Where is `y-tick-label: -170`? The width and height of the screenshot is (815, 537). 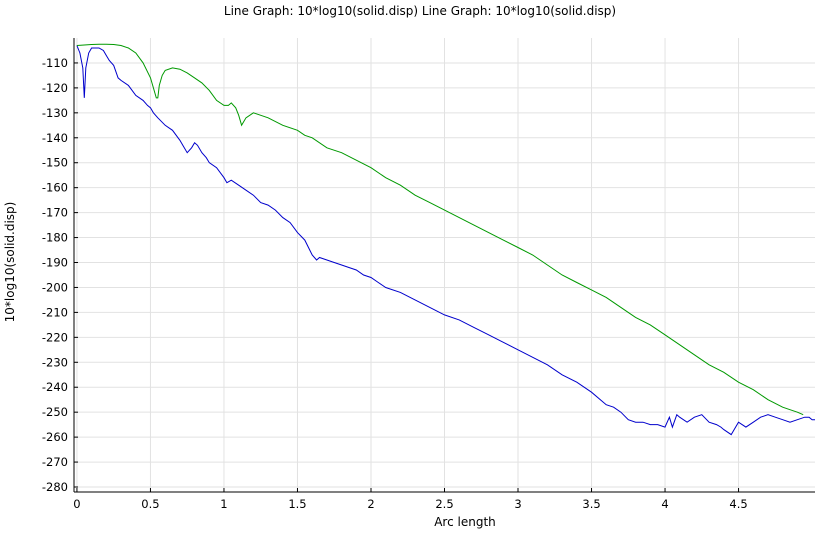 y-tick-label: -170 is located at coordinates (55, 213).